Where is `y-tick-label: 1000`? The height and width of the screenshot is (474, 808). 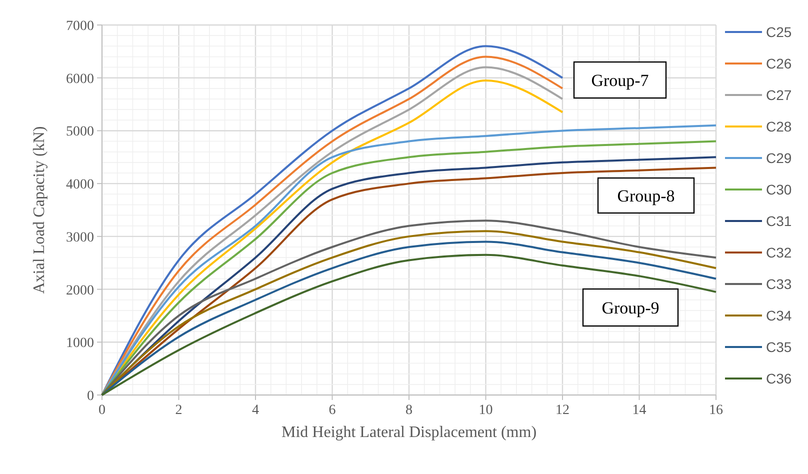
y-tick-label: 1000 is located at coordinates (80, 344).